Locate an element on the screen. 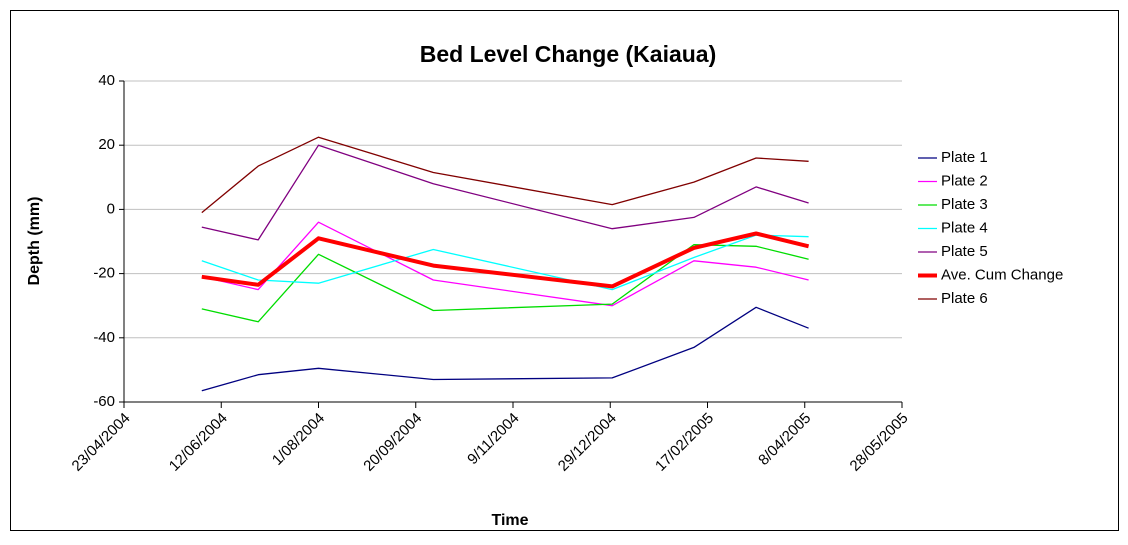 The width and height of the screenshot is (1128, 545). y-tick-label: -40 is located at coordinates (104, 337).